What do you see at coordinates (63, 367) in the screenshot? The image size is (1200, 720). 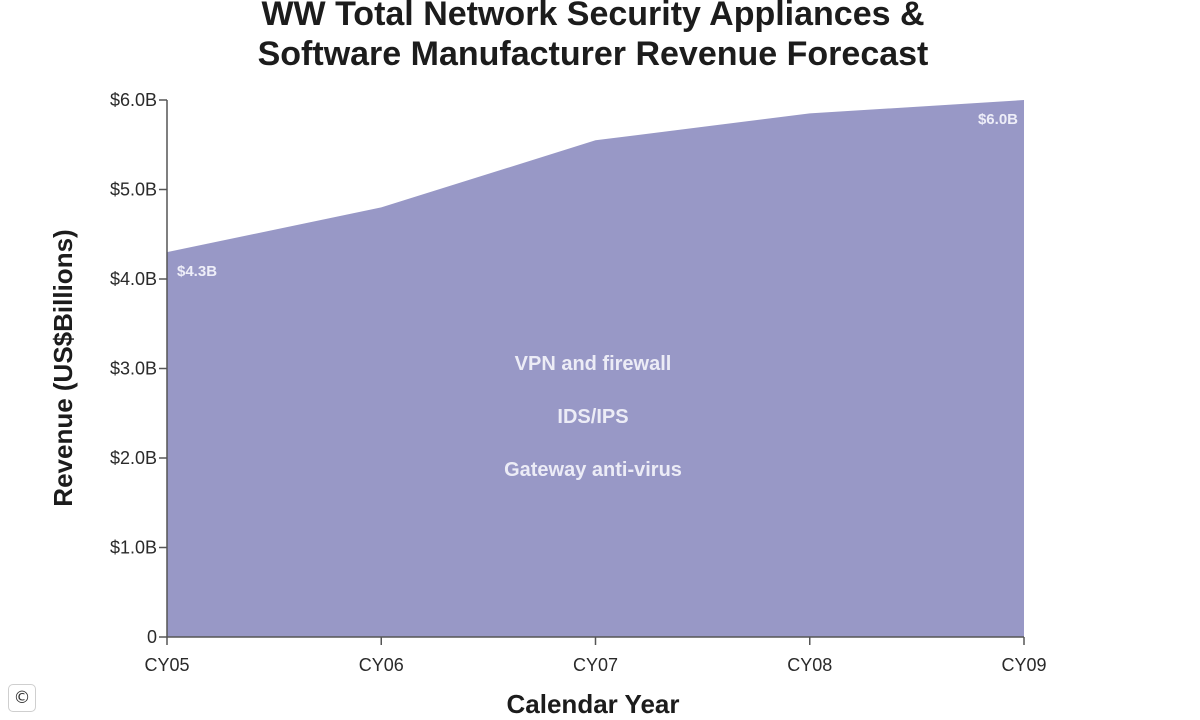 I see `y-axis-label: Revenue (US$Billions)` at bounding box center [63, 367].